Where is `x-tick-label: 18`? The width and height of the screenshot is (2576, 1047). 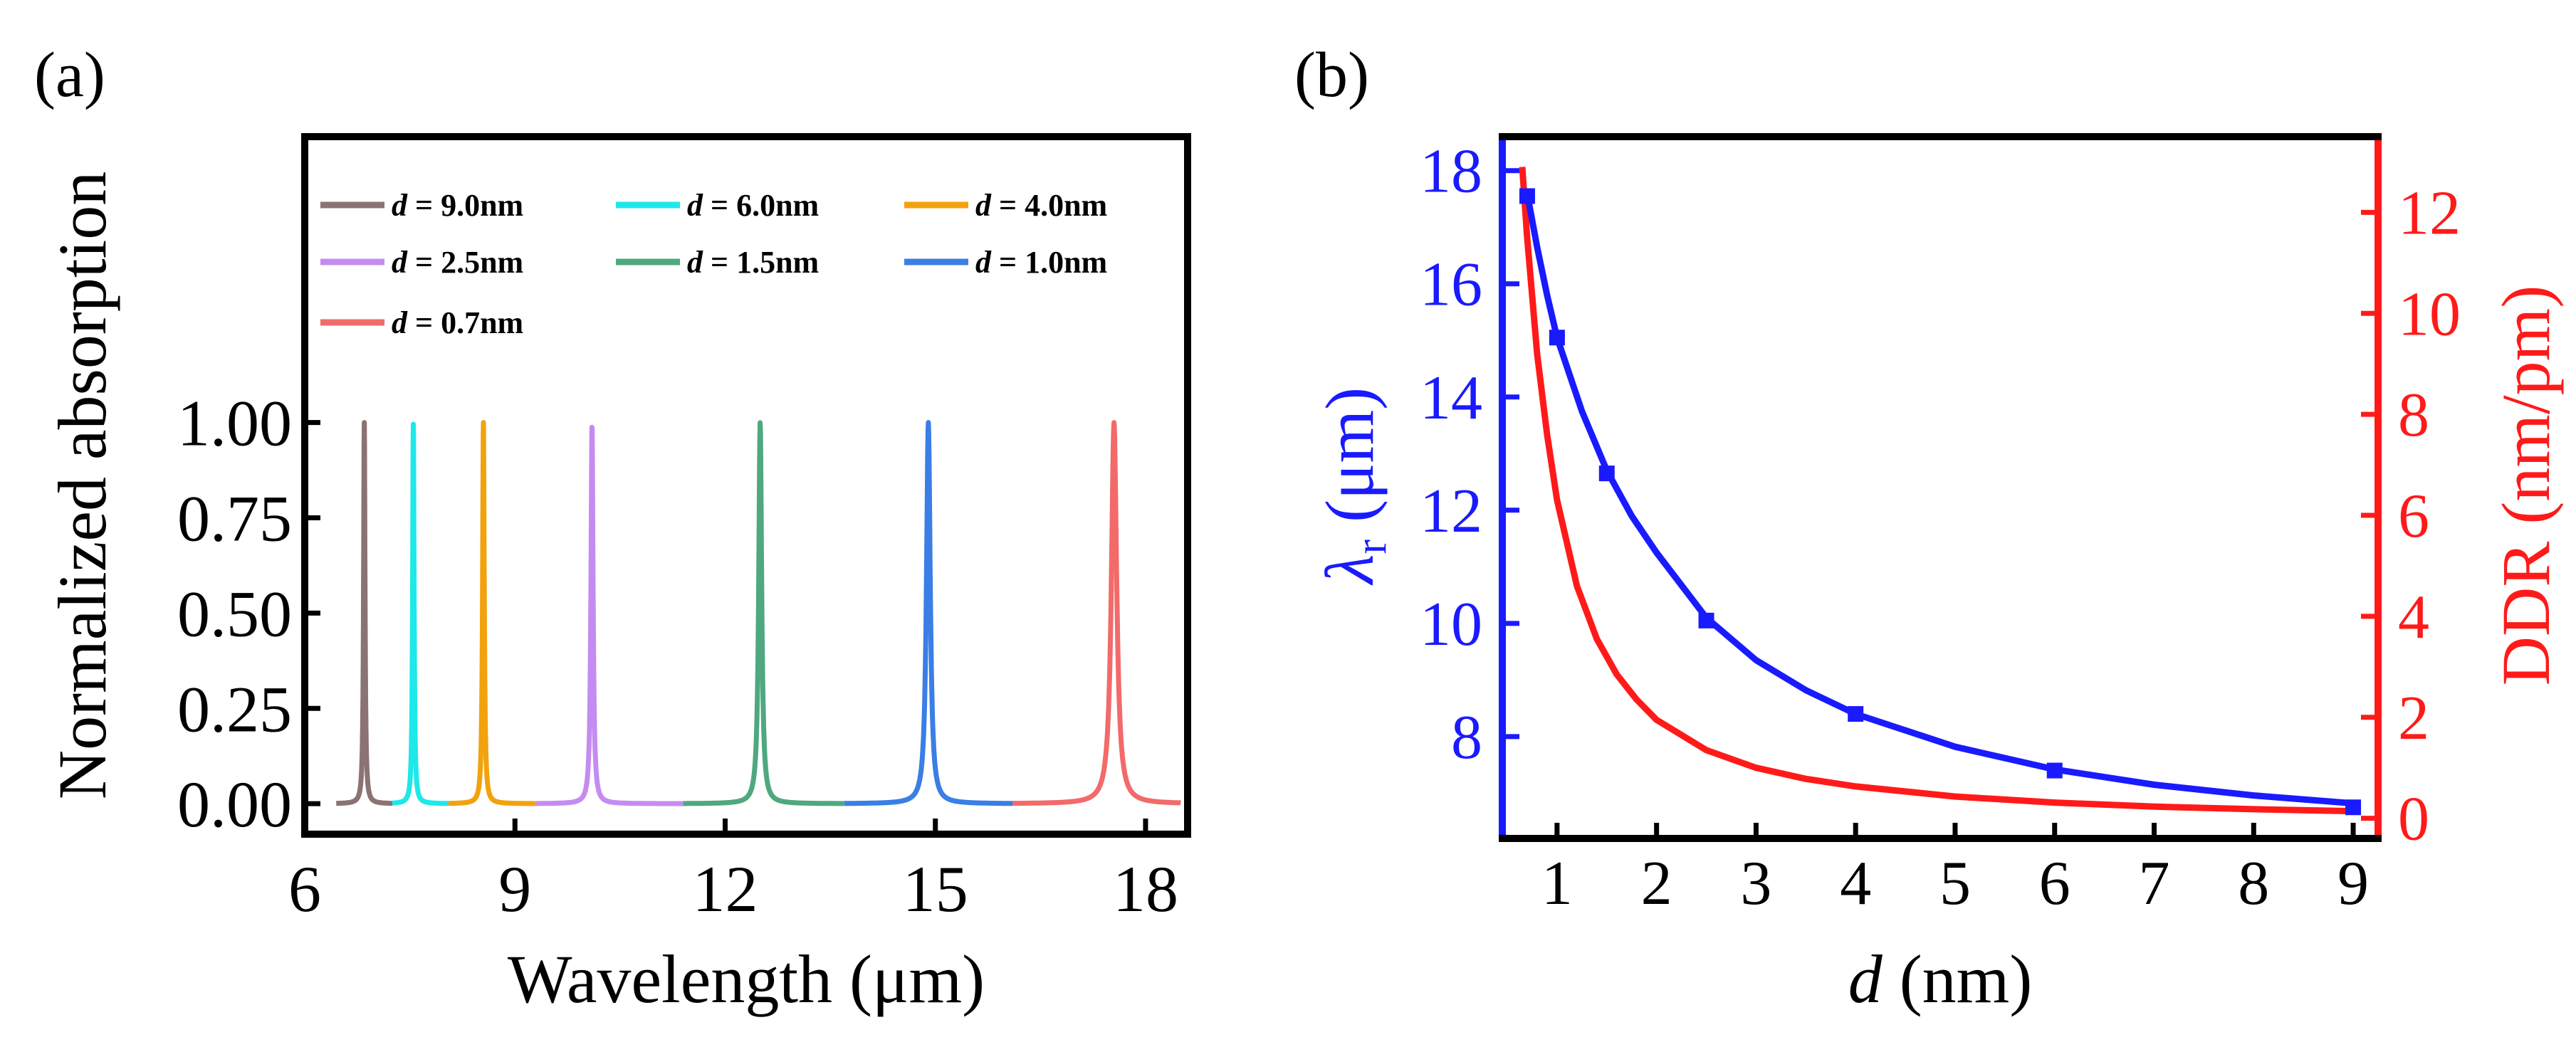
x-tick-label: 18 is located at coordinates (1145, 889).